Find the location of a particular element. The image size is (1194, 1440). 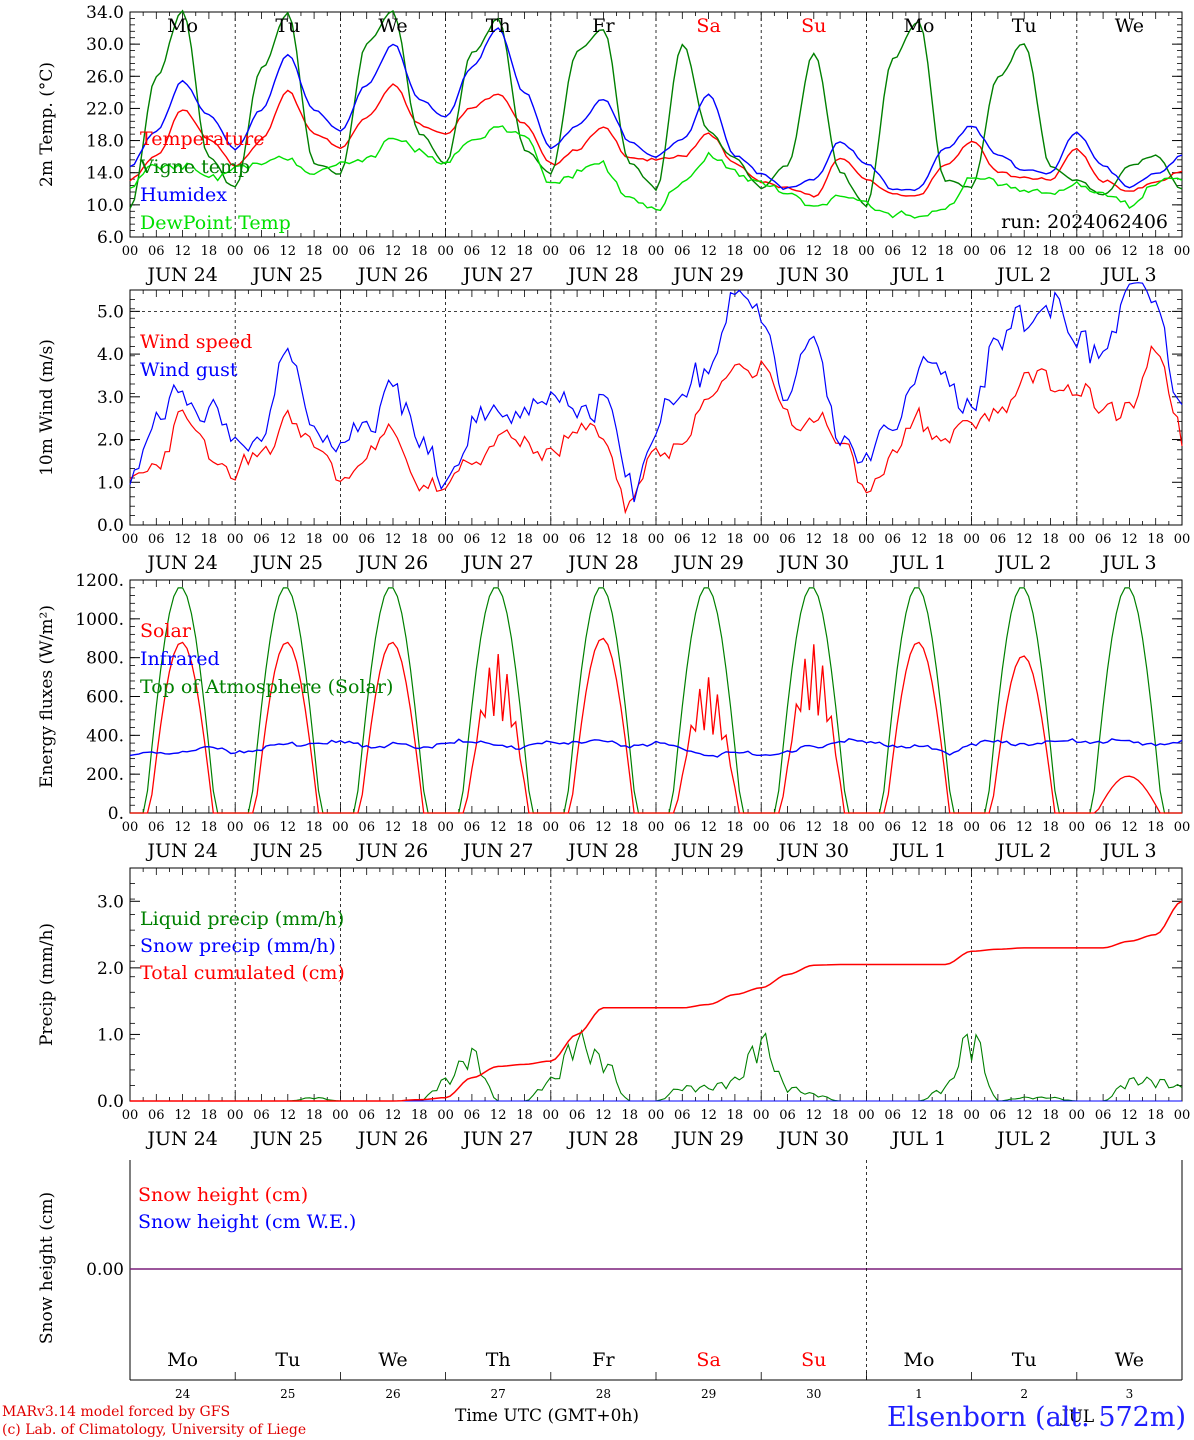

weekday-label: Mo is located at coordinates (182, 1360).